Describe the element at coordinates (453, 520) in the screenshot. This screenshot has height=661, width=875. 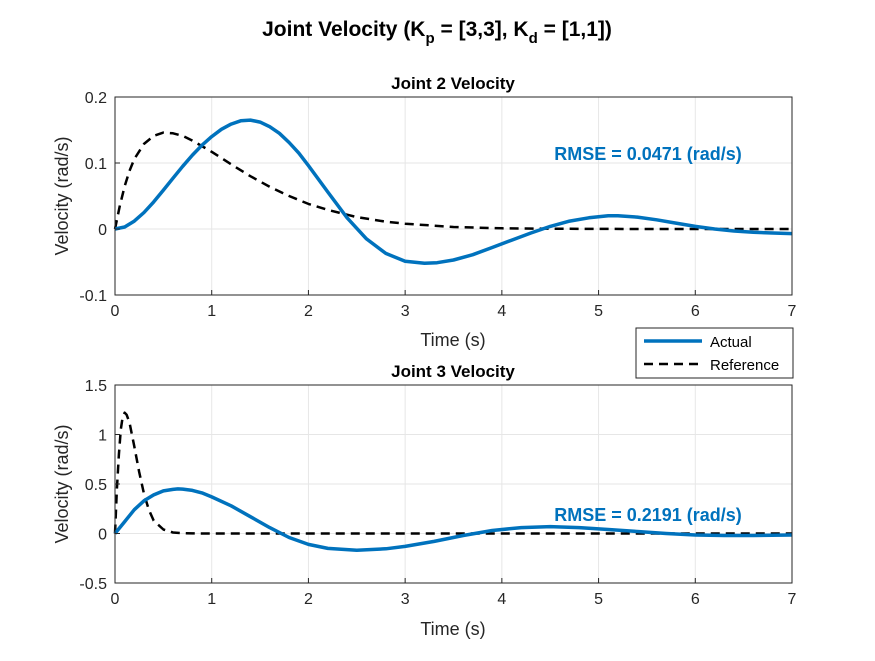
I see `series-actual-line` at that location.